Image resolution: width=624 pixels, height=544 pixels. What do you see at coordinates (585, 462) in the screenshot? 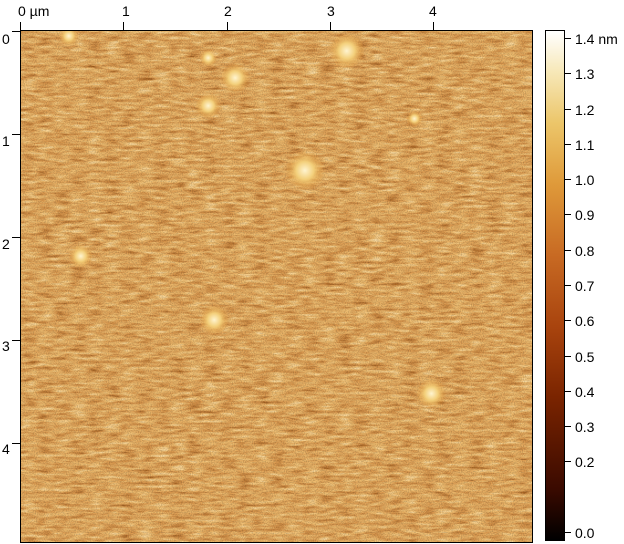
I see `colorbar-tick-label: 0.2` at bounding box center [585, 462].